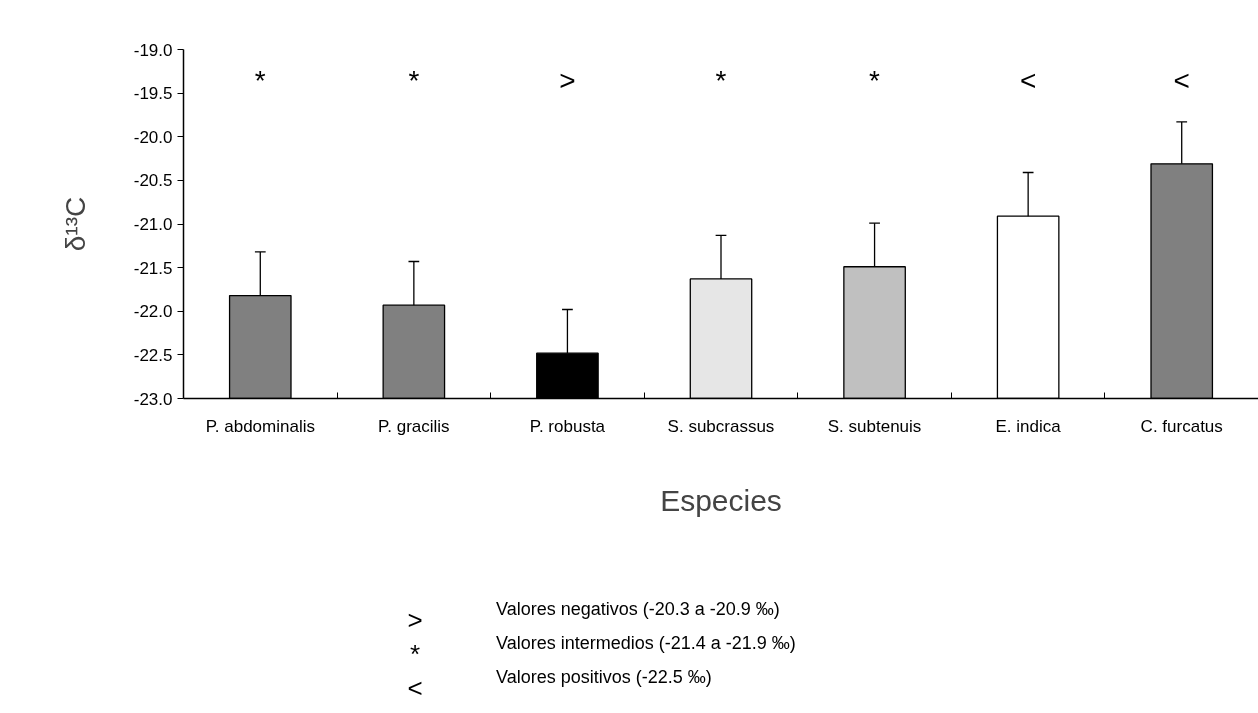 The image size is (1258, 713). What do you see at coordinates (153, 94) in the screenshot?
I see `y-tick-label: -19.5` at bounding box center [153, 94].